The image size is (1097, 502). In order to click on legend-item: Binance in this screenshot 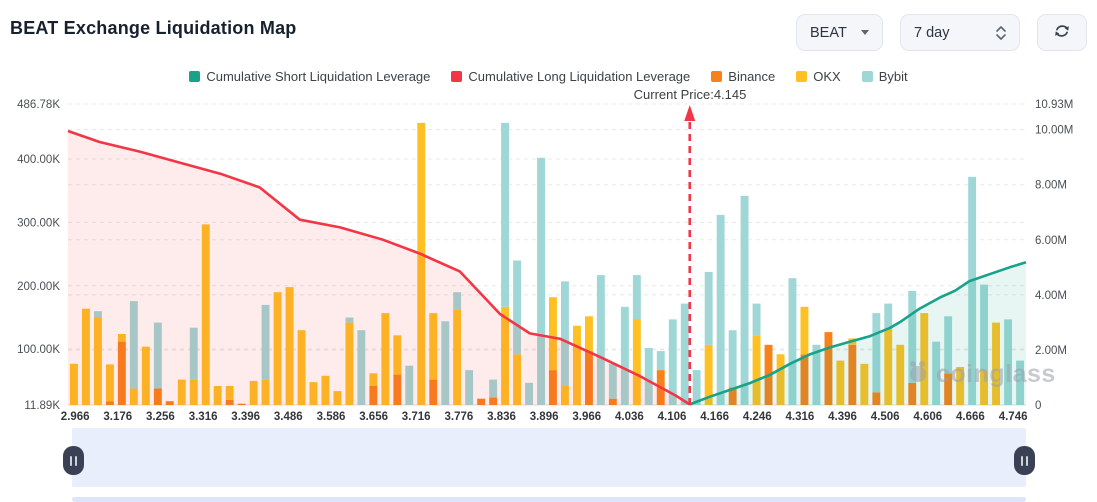, I will do `click(743, 76)`.